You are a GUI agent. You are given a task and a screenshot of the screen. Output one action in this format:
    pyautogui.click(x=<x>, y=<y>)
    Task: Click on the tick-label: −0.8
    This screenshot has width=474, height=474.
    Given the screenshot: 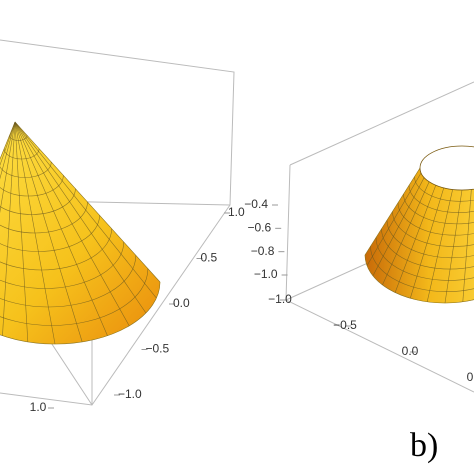 What is the action you would take?
    pyautogui.click(x=263, y=251)
    